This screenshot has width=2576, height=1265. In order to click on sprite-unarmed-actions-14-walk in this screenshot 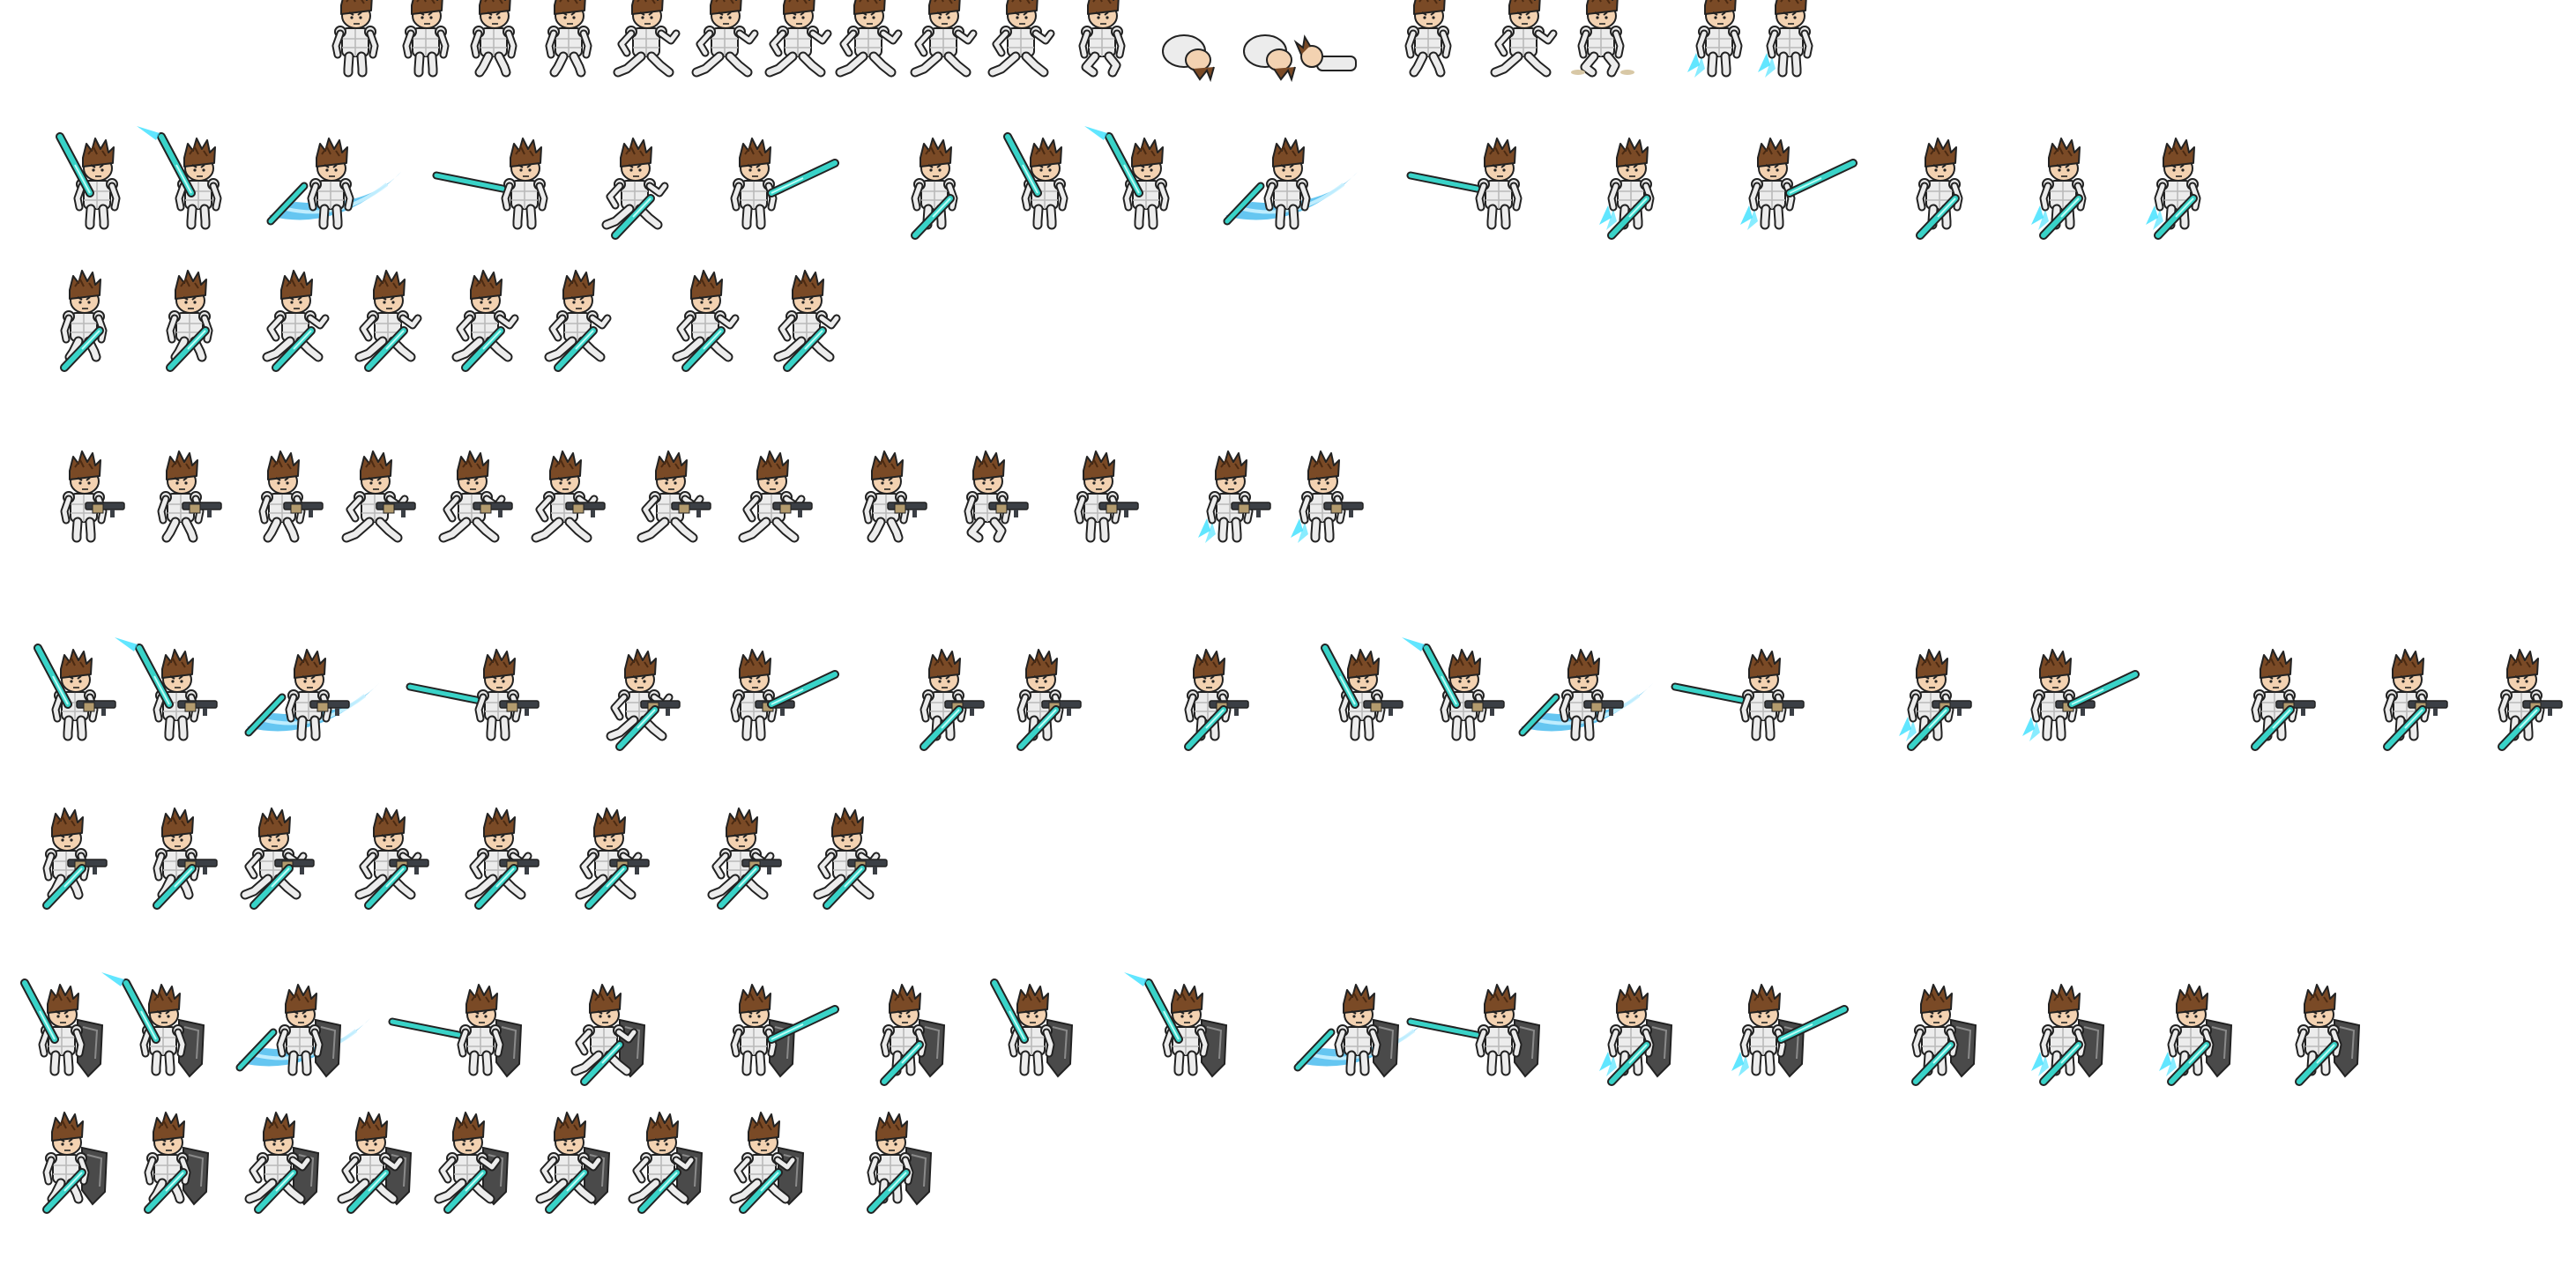, I will do `click(1428, 39)`.